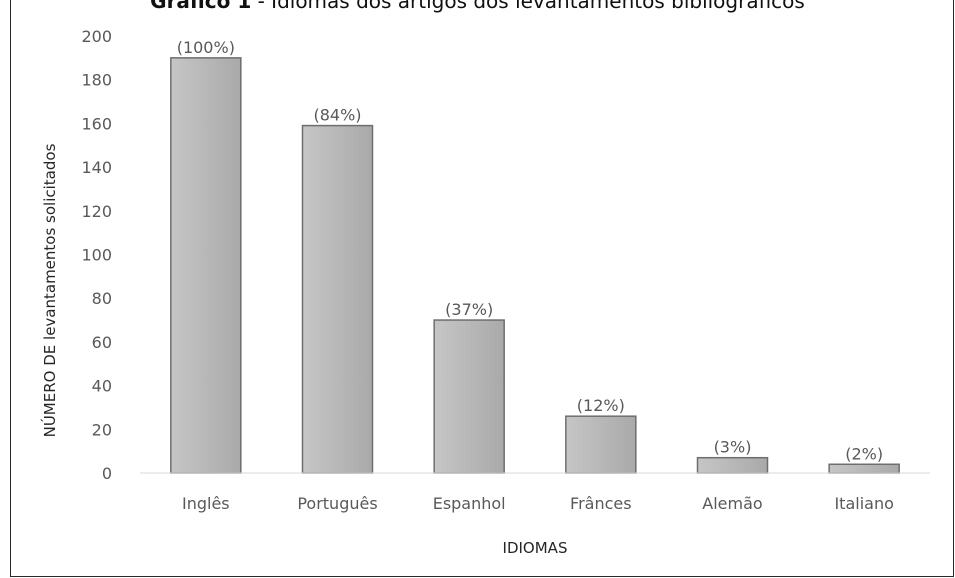 Image resolution: width=955 pixels, height=578 pixels. What do you see at coordinates (733, 447) in the screenshot?
I see `bar-data-label: (3%)` at bounding box center [733, 447].